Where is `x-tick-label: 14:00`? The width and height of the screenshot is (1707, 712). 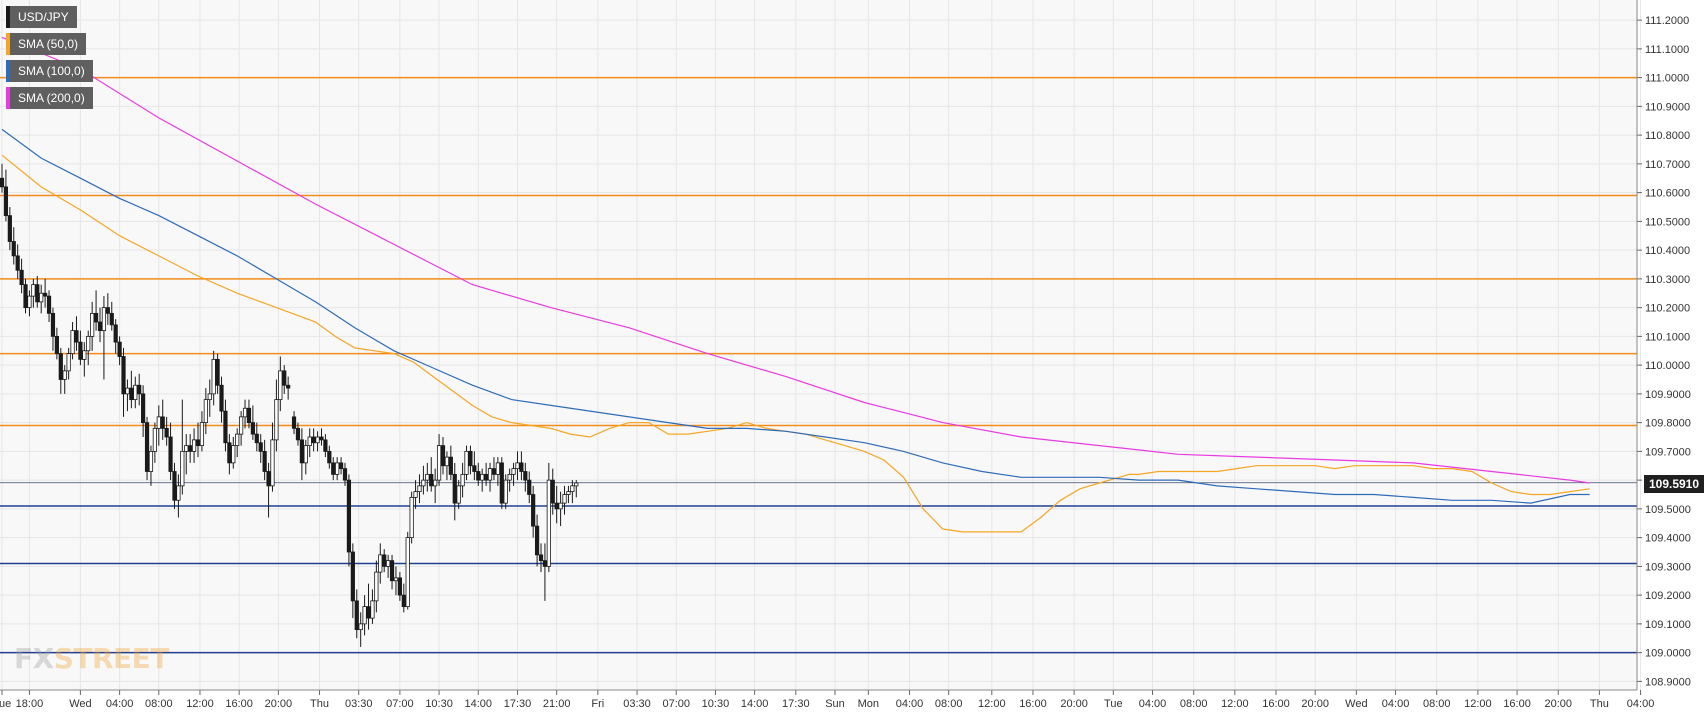 x-tick-label: 14:00 is located at coordinates (755, 704).